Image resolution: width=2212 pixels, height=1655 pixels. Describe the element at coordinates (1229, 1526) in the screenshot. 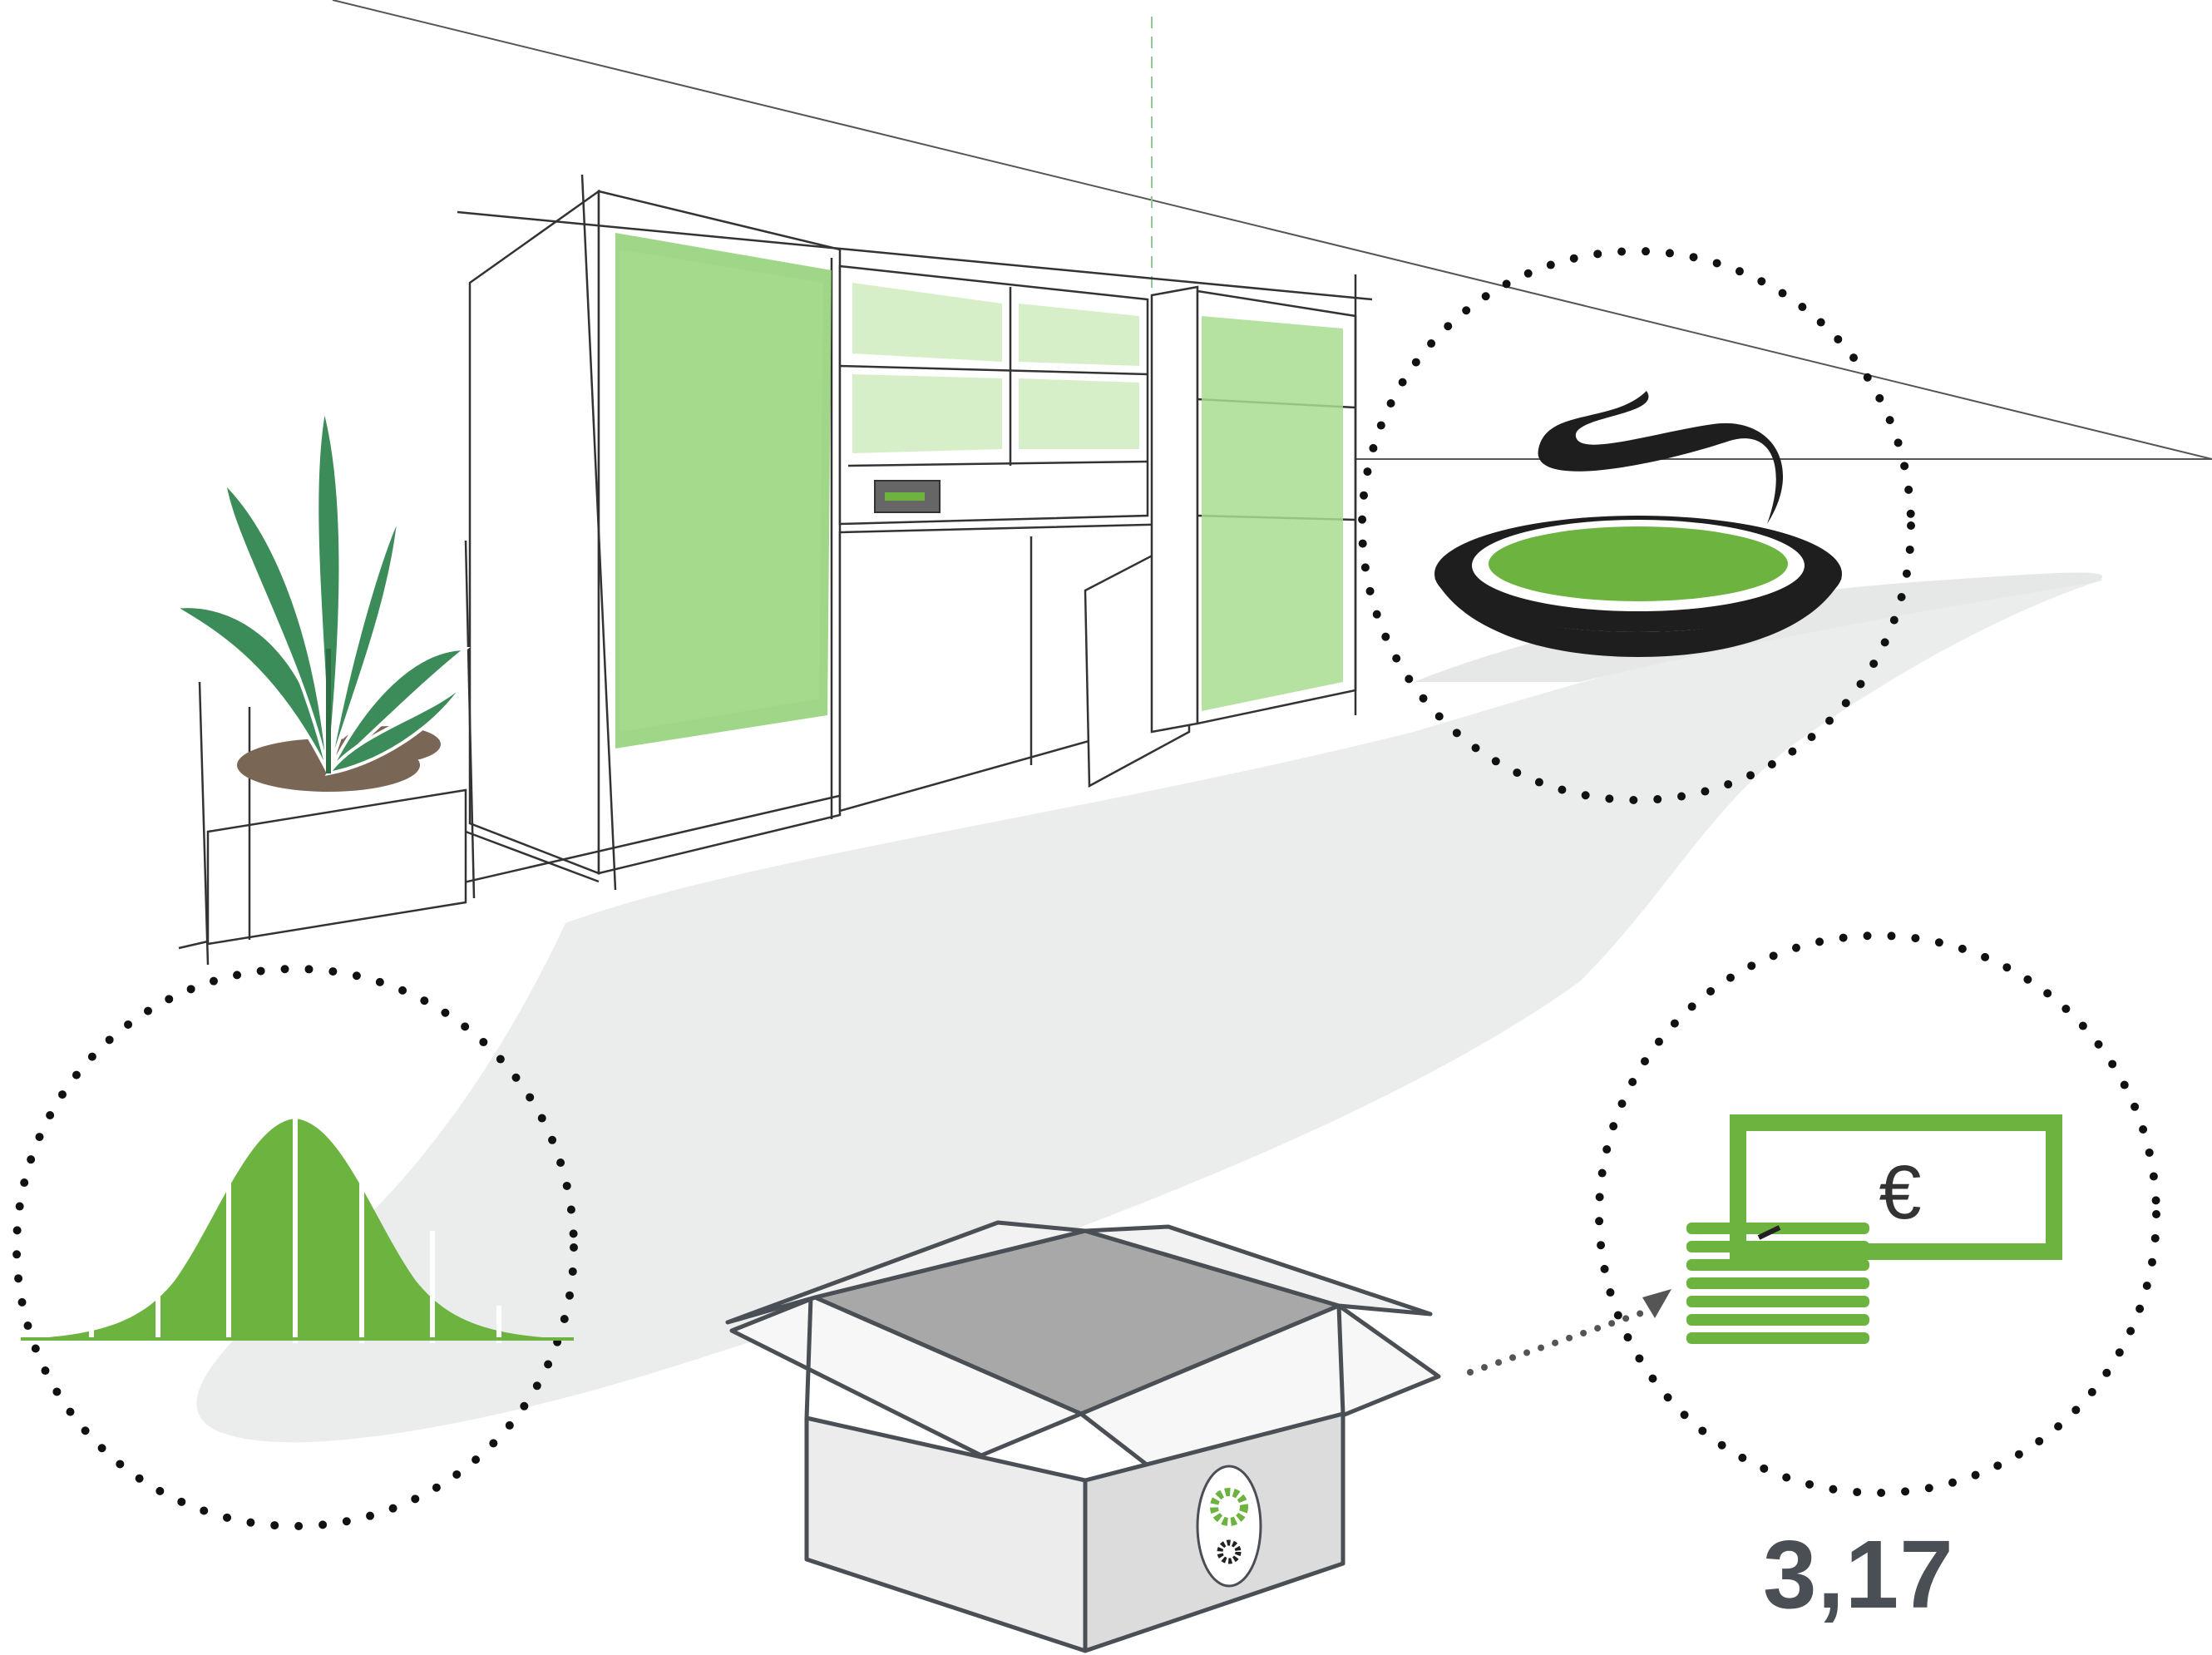

I see `gear-logo-icon` at that location.